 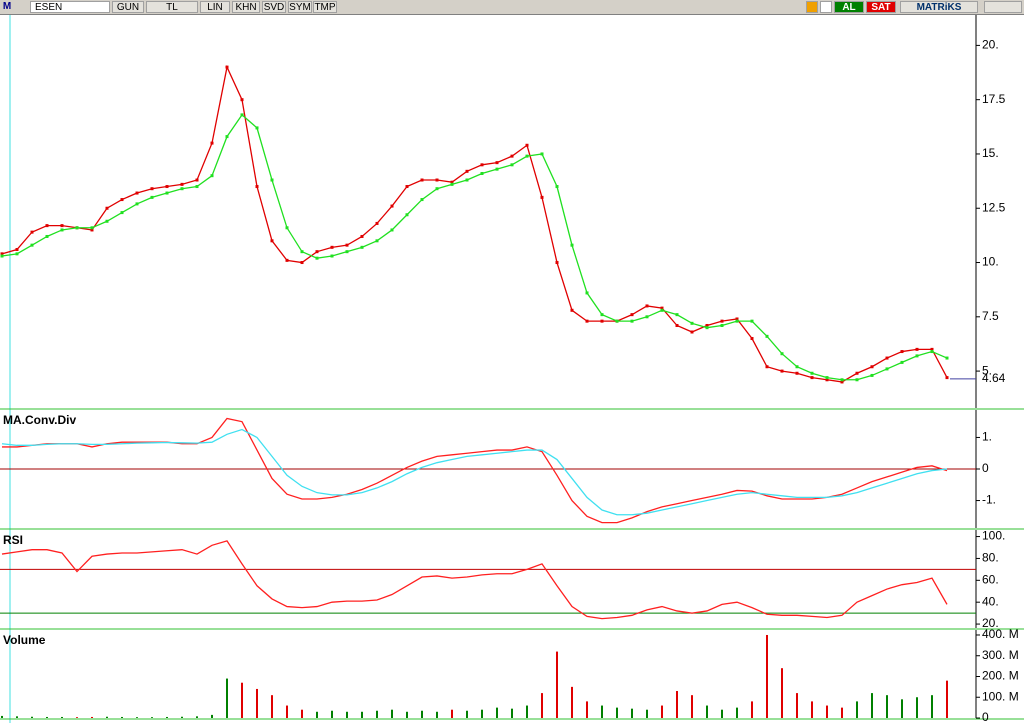 What do you see at coordinates (990, 262) in the screenshot?
I see `y-tick-label: 10.` at bounding box center [990, 262].